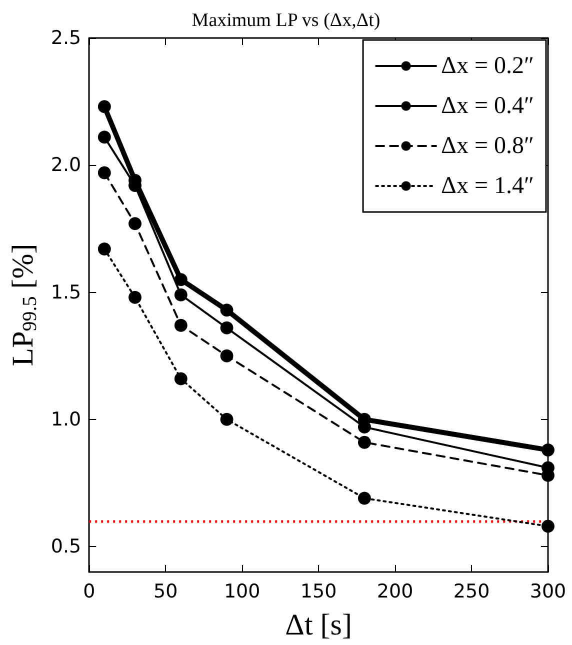  I want to click on legend-label: Δx = 0.2″, so click(487, 66).